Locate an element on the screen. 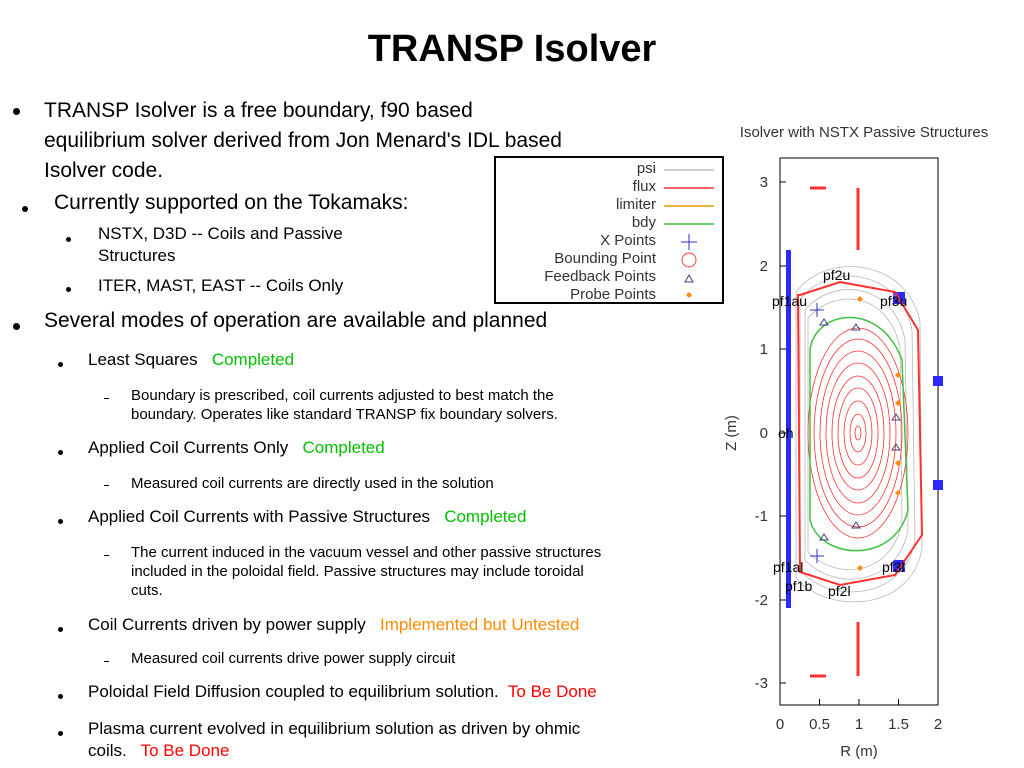  x-axis-label: R (m) is located at coordinates (859, 751).